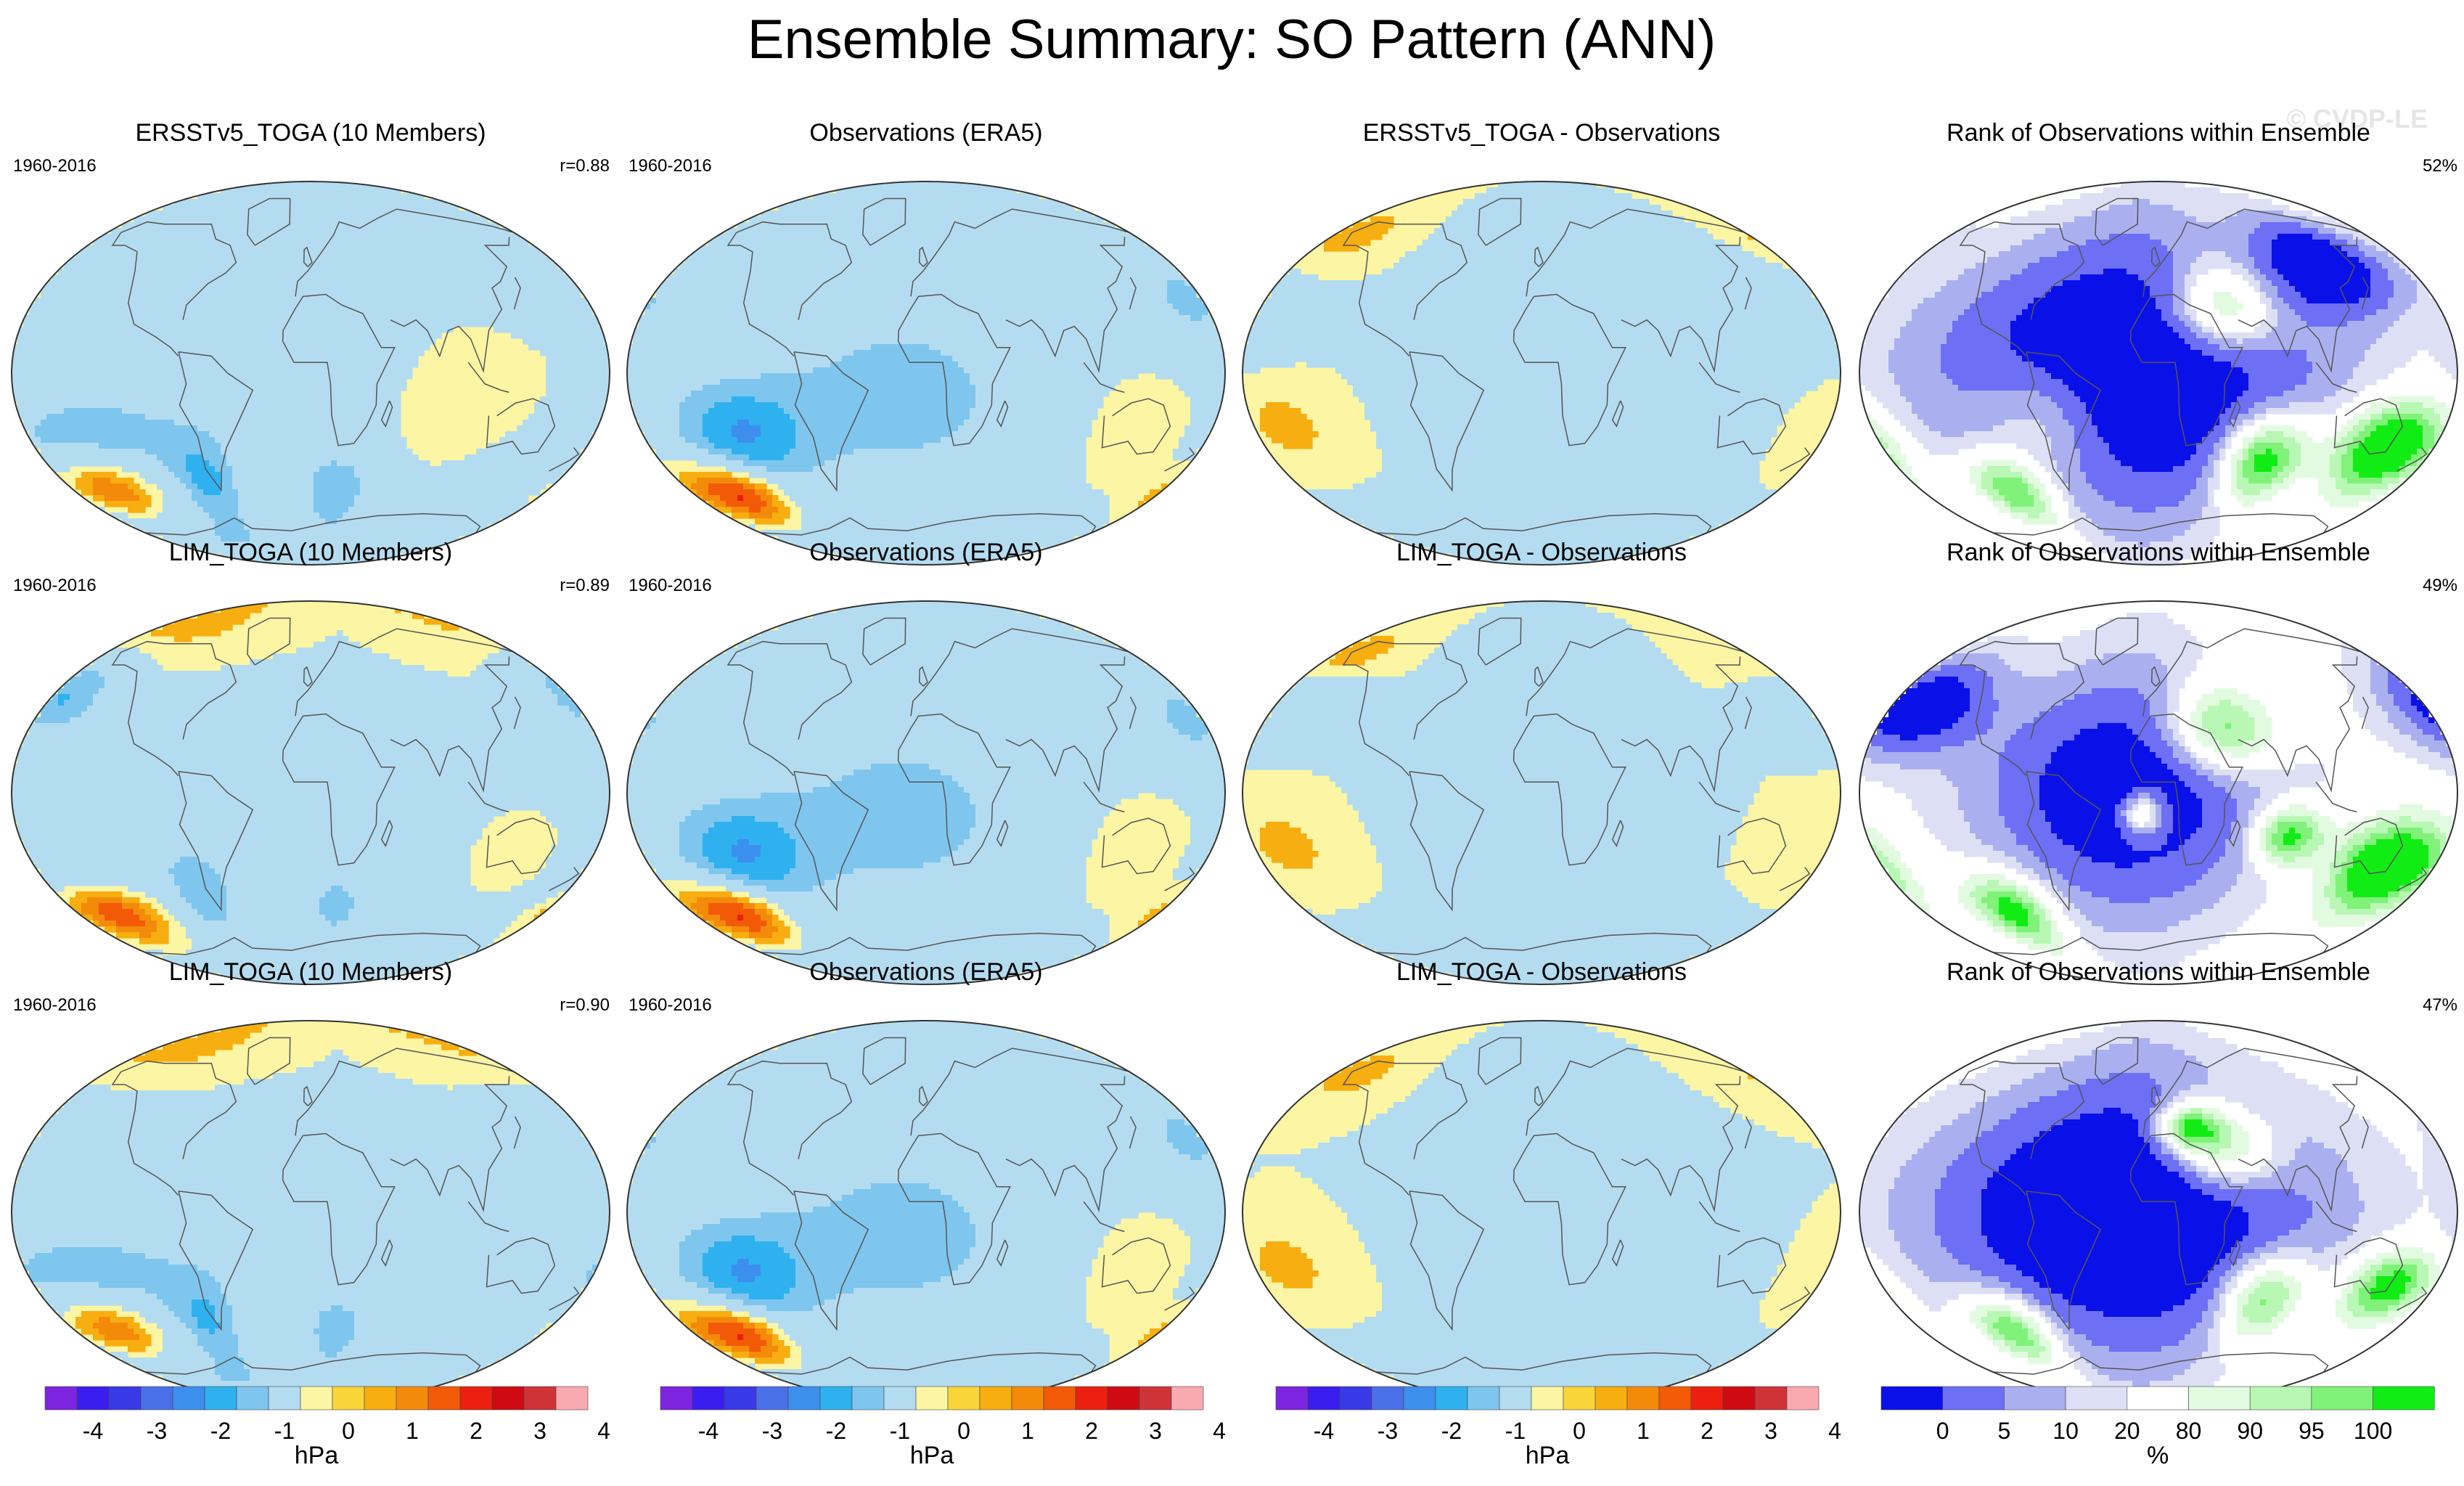  What do you see at coordinates (1542, 133) in the screenshot?
I see `panel-title: ERSSTv5_TOGA - Observations` at bounding box center [1542, 133].